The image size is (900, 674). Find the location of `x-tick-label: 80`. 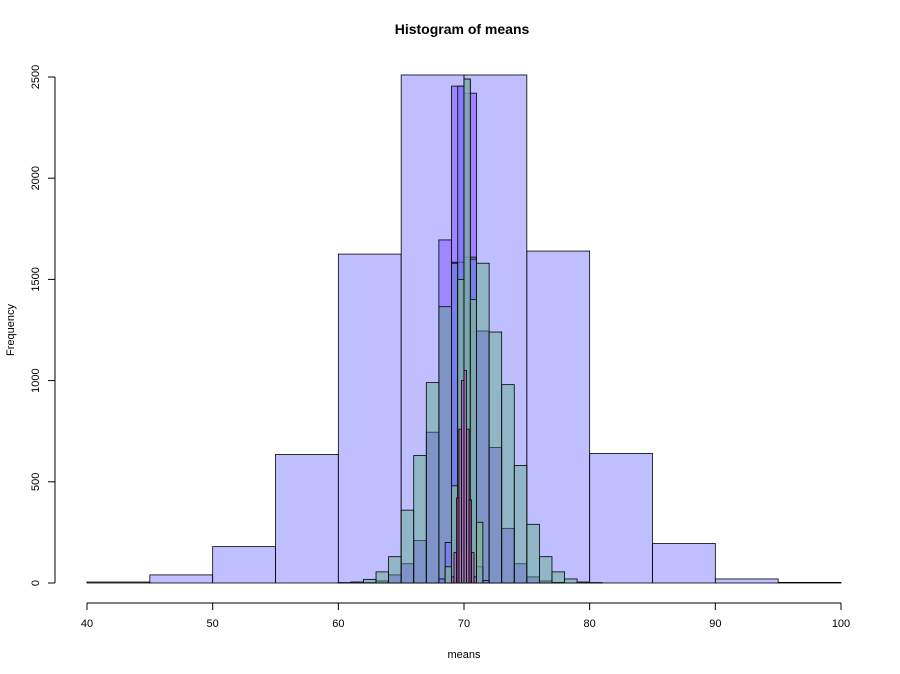

x-tick-label: 80 is located at coordinates (590, 624).